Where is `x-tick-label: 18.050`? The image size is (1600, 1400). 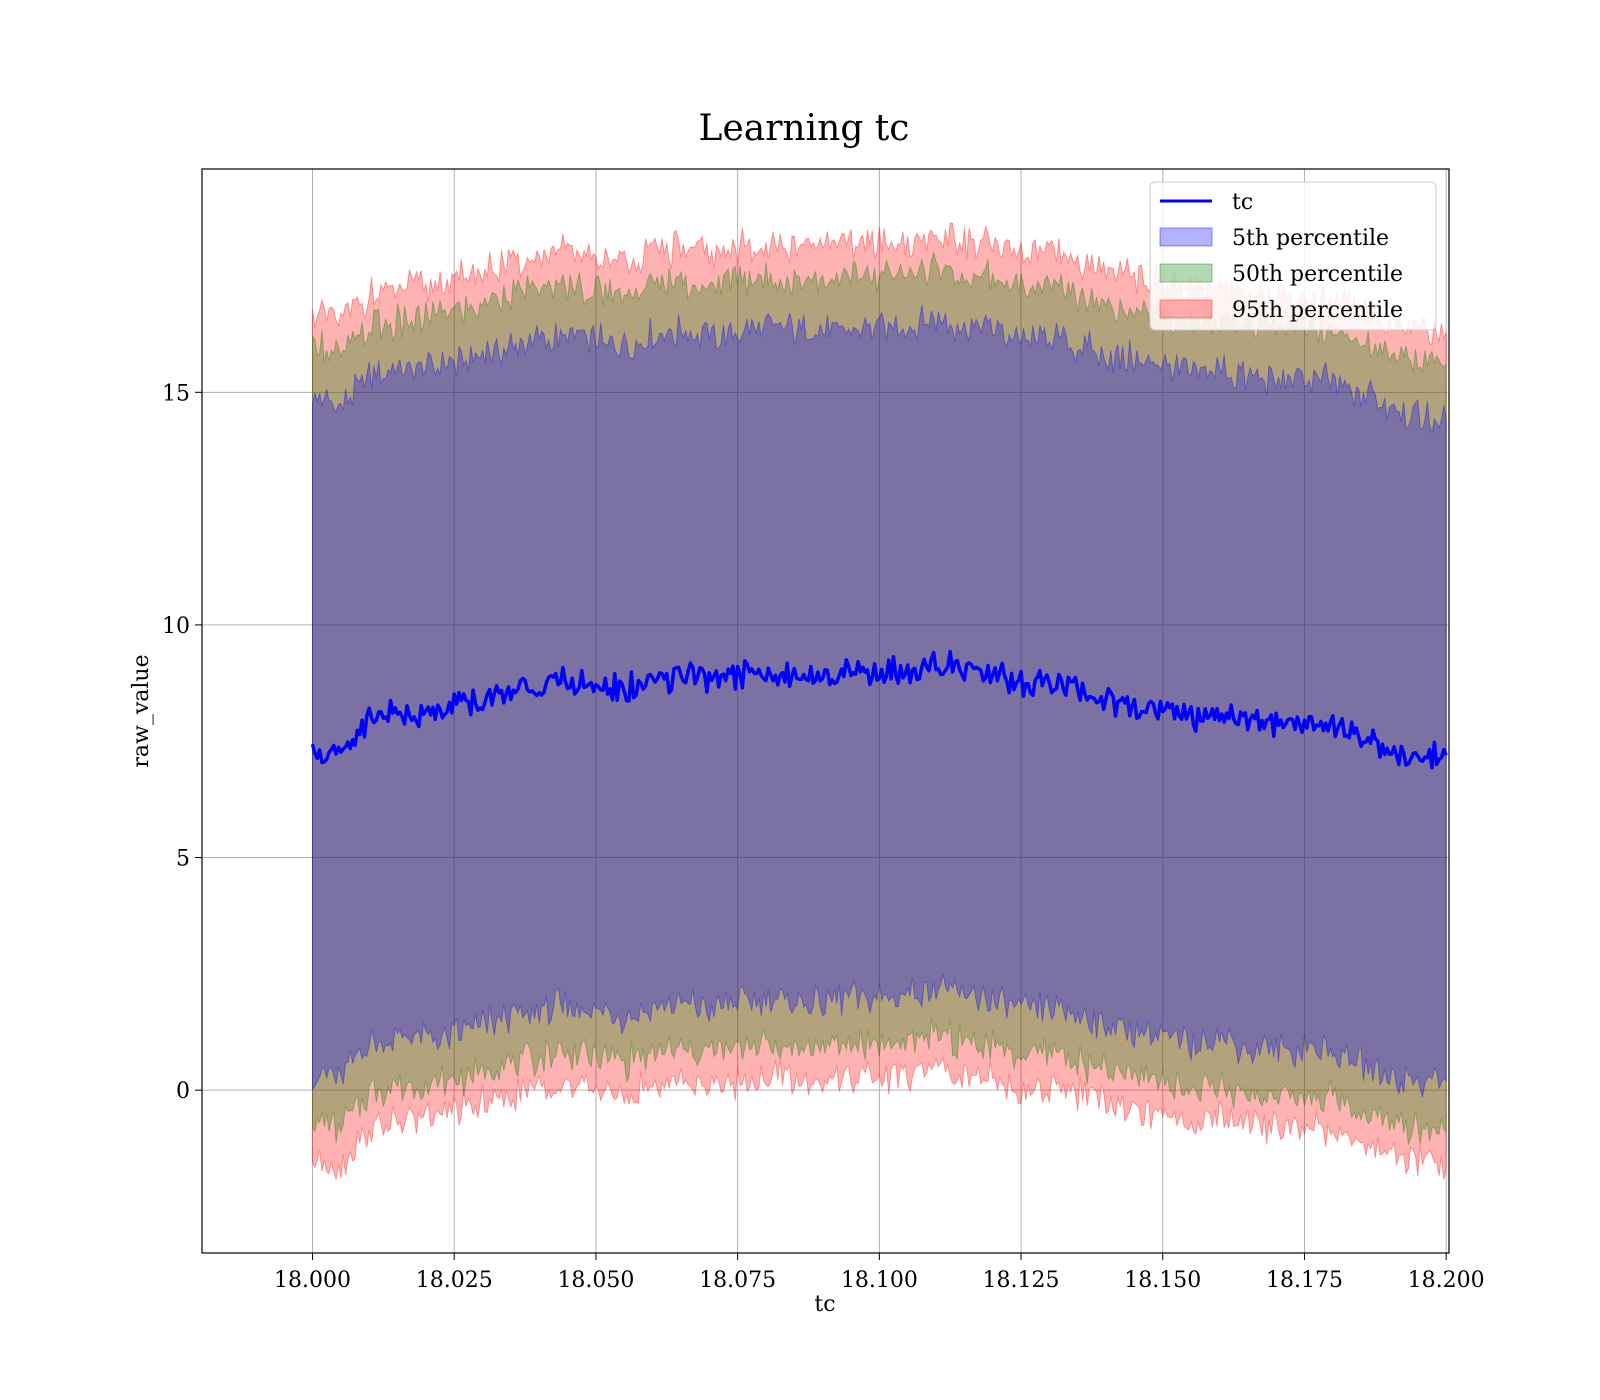 x-tick-label: 18.050 is located at coordinates (595, 1280).